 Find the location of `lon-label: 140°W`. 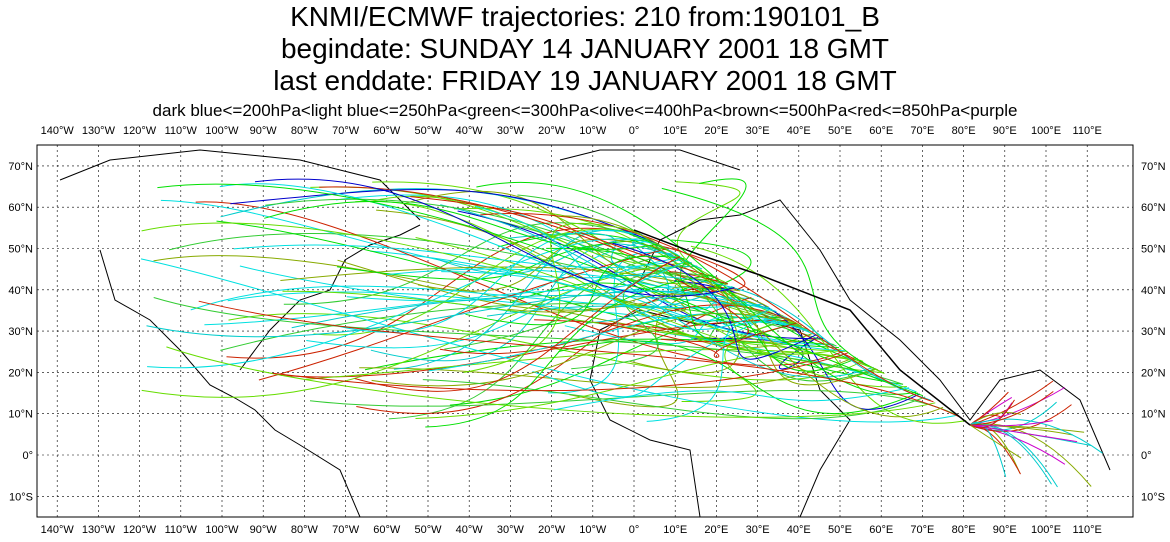

lon-label: 140°W is located at coordinates (58, 131).